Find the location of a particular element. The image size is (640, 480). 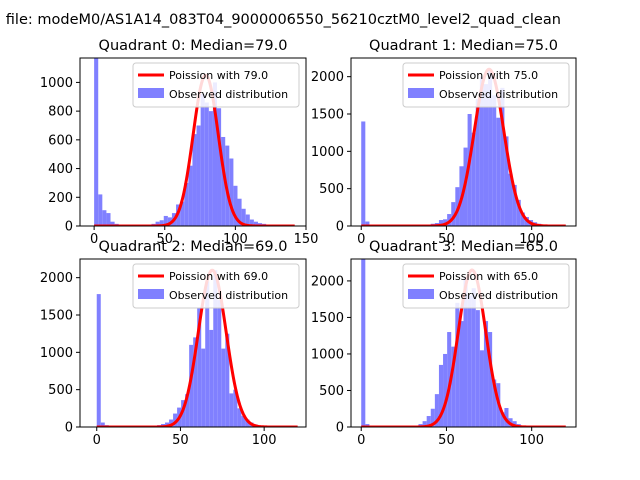

y-tick-label: 600 is located at coordinates (60, 140).